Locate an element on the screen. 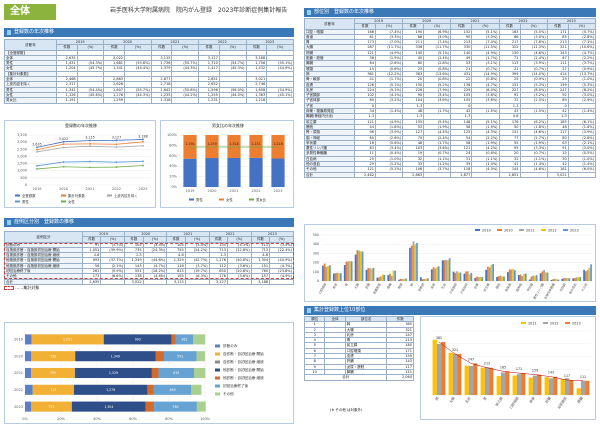 The width and height of the screenshot is (600, 432). y-tick-label: 2022 is located at coordinates (18, 390).